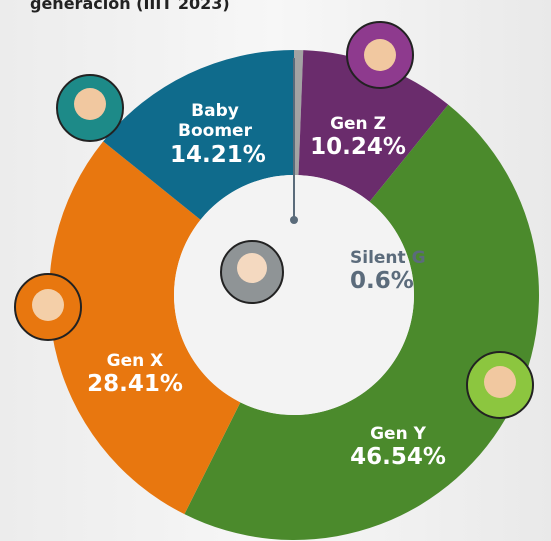  Describe the element at coordinates (358, 147) in the screenshot. I see `value-label: 10.24%` at that location.